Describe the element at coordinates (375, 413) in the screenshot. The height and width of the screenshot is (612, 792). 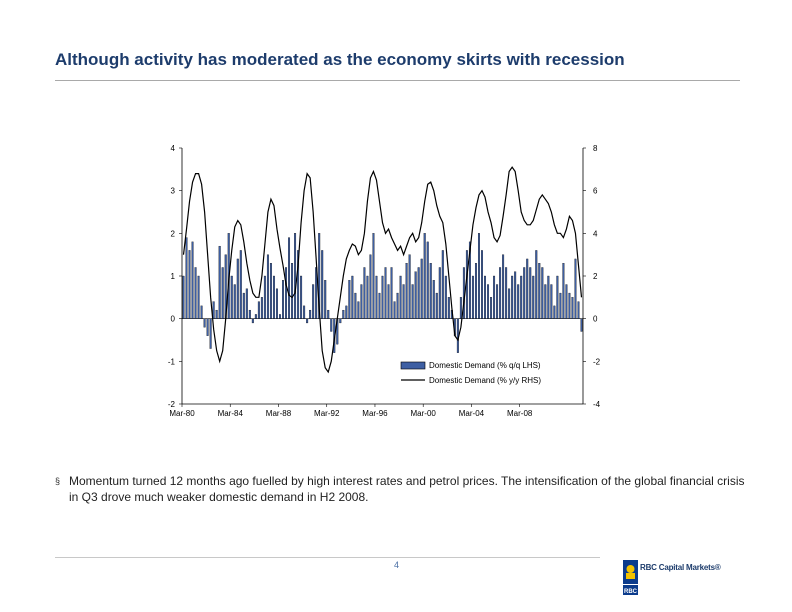
I see `x-tick-label: Mar-96` at that location.